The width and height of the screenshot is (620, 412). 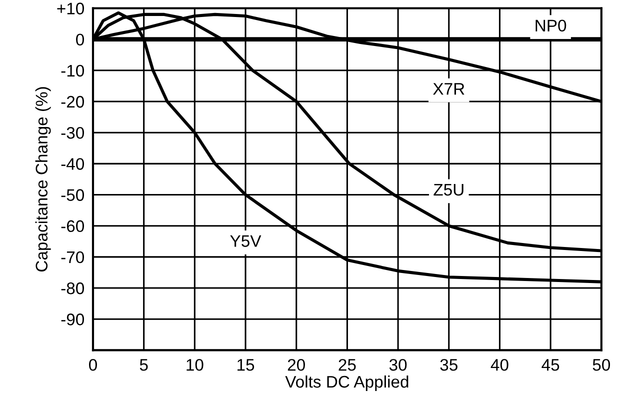 I want to click on y-tick-label: -80, so click(x=72, y=288).